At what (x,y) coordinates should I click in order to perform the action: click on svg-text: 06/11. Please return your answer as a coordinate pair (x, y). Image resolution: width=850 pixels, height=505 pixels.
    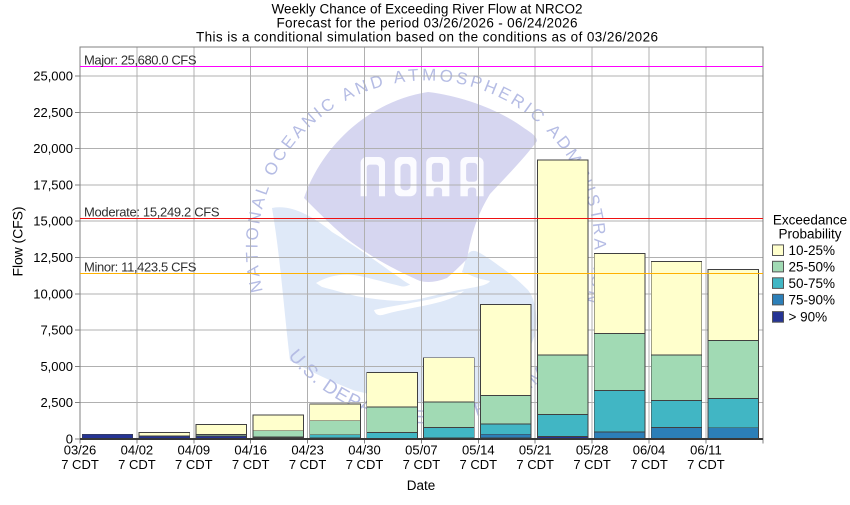
    Looking at the image, I should click on (706, 449).